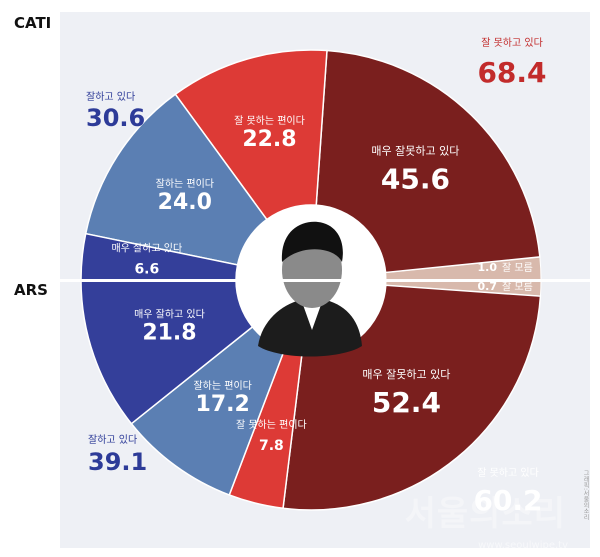 The height and width of the screenshot is (557, 600). Describe the element at coordinates (169, 333) in the screenshot. I see `ars-slice-value-3: 21.8` at that location.